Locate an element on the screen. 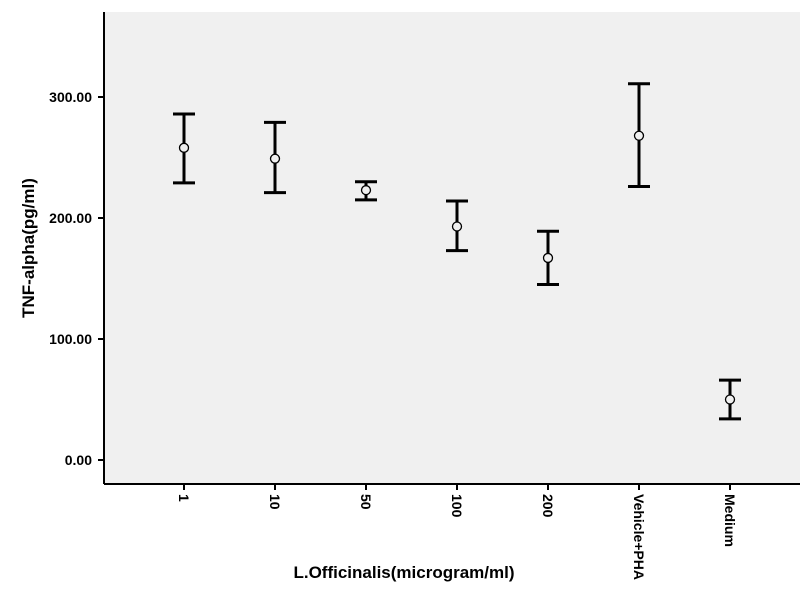  y-tick-label: 100.00 is located at coordinates (70, 339).